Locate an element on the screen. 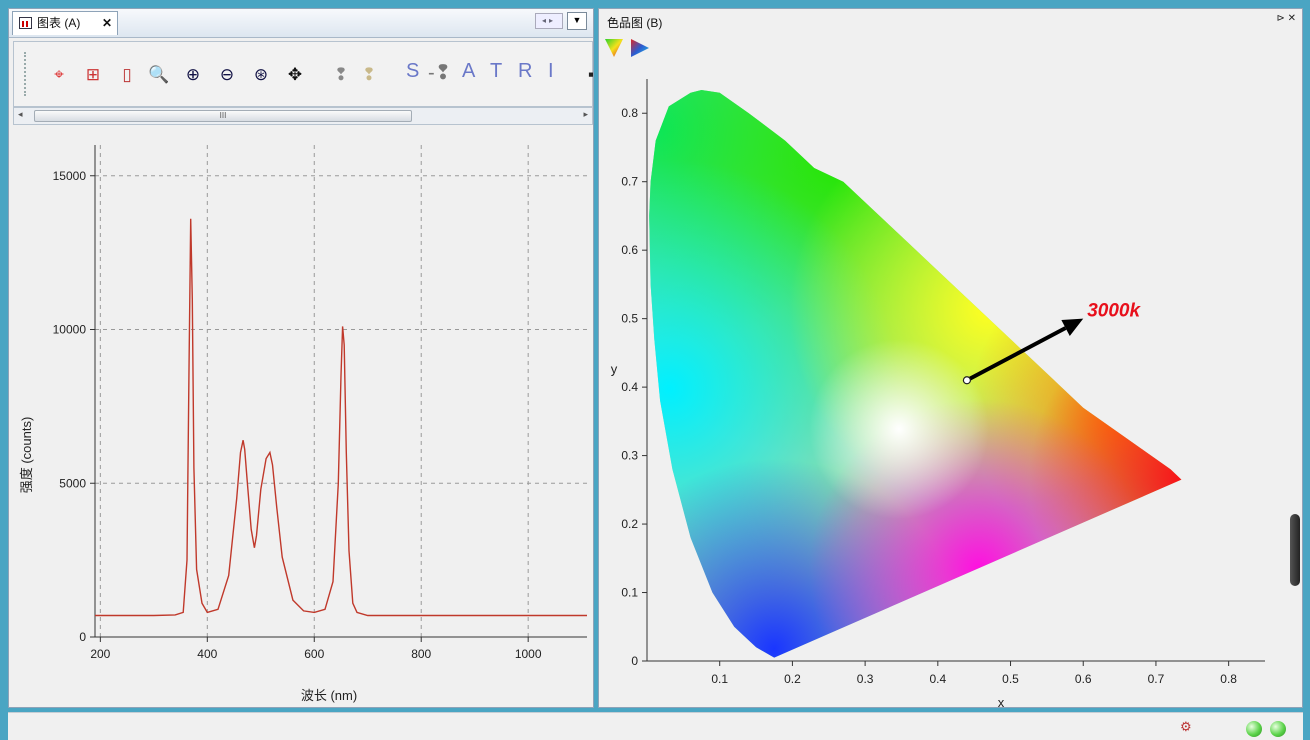 This screenshot has height=740, width=1310. x-tick-label: 0.3 is located at coordinates (865, 679).